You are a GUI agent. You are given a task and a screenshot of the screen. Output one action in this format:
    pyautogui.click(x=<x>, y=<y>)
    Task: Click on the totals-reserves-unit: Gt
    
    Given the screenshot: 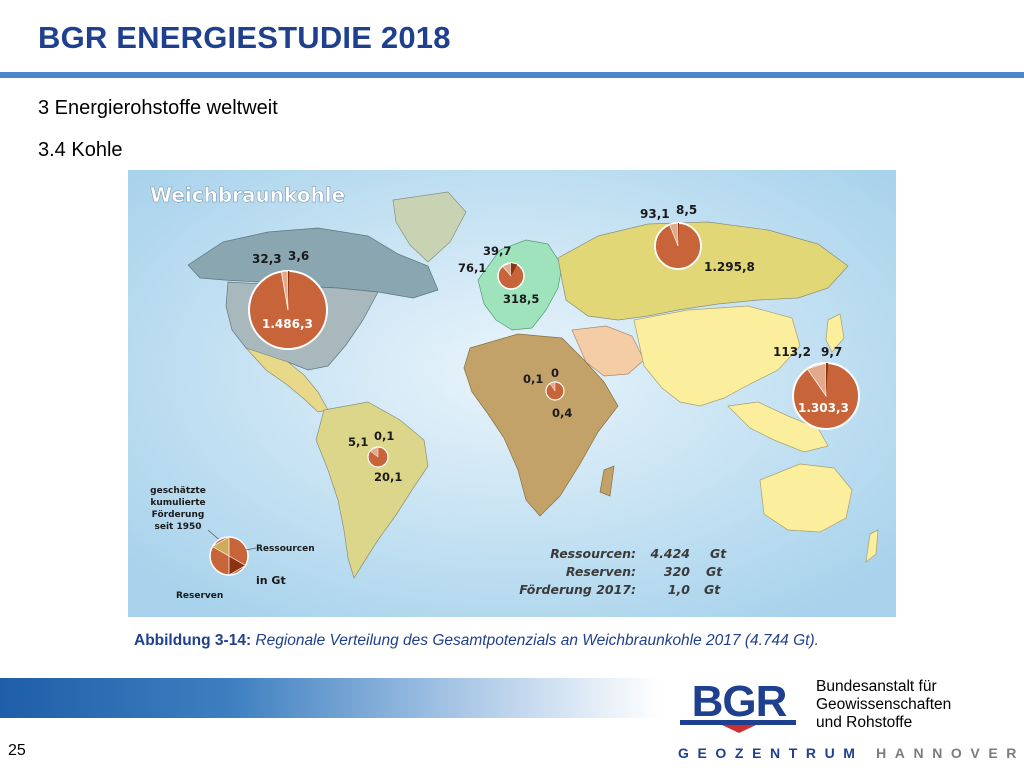 What is the action you would take?
    pyautogui.click(x=714, y=571)
    